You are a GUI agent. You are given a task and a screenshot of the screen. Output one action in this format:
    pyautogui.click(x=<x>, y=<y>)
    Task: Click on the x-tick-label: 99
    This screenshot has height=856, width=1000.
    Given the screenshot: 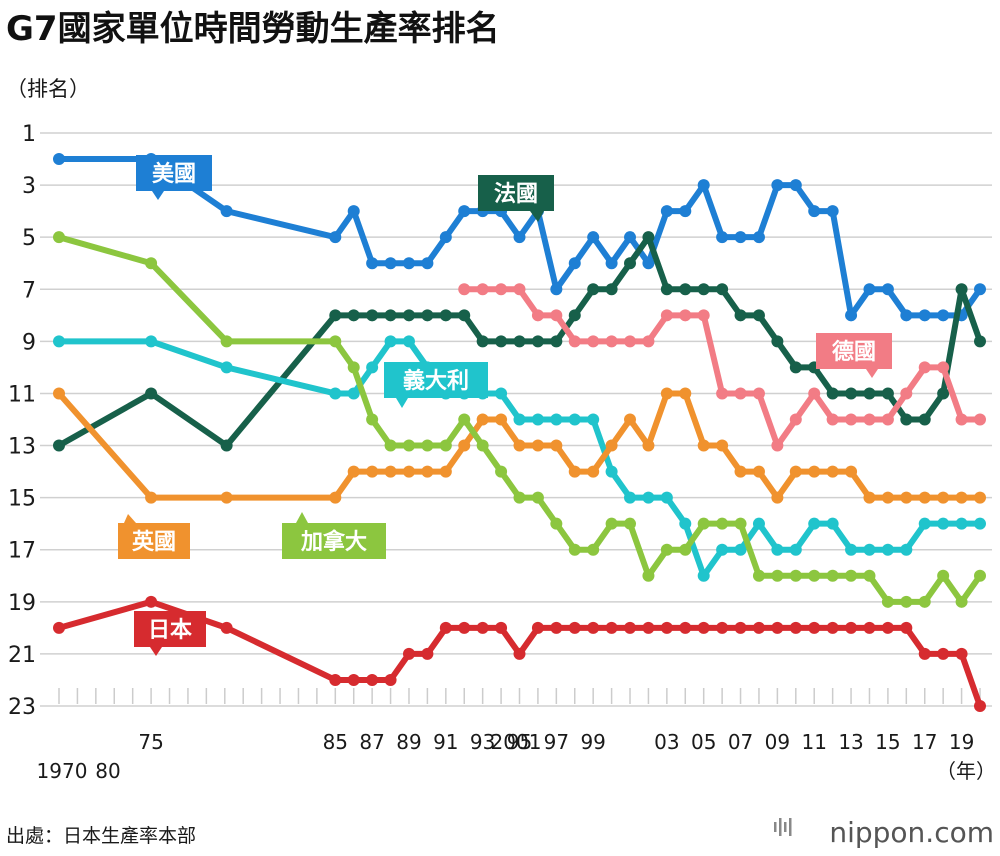 What is the action you would take?
    pyautogui.click(x=592, y=742)
    